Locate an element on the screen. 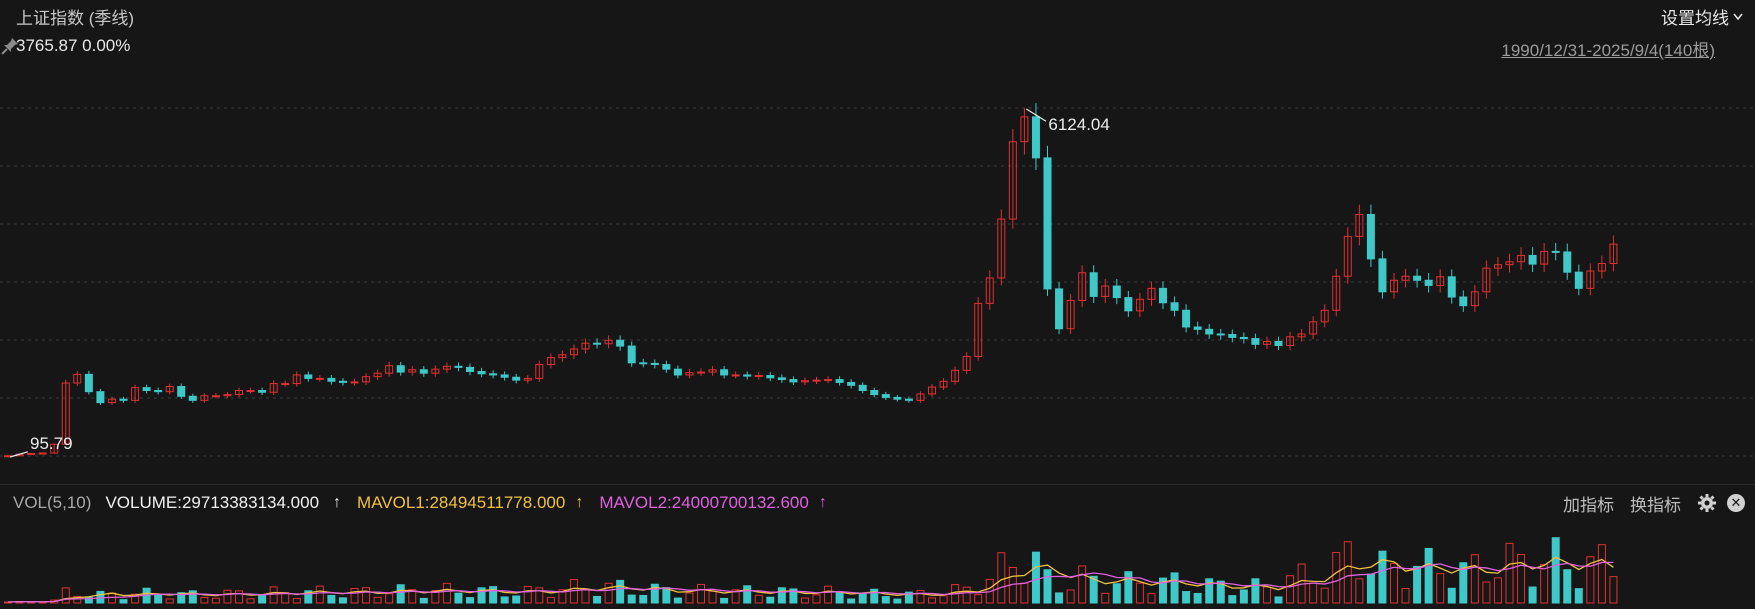 This screenshot has height=609, width=1755. vol-indicator-name: VOL(5,10) is located at coordinates (52, 502).